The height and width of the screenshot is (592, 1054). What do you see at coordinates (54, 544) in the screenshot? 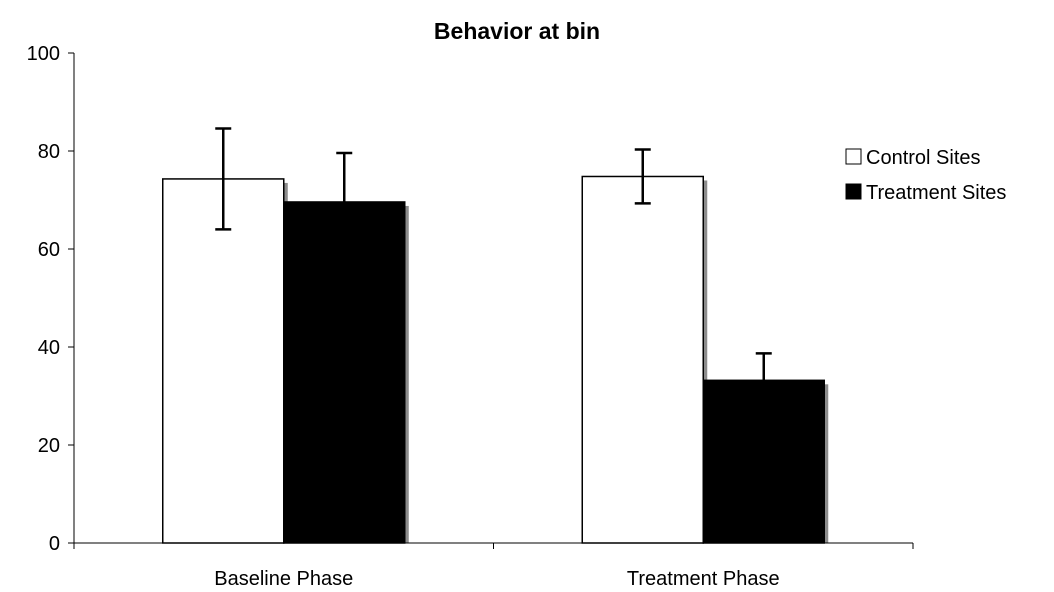
I see `y-tick-label: 0` at bounding box center [54, 544].